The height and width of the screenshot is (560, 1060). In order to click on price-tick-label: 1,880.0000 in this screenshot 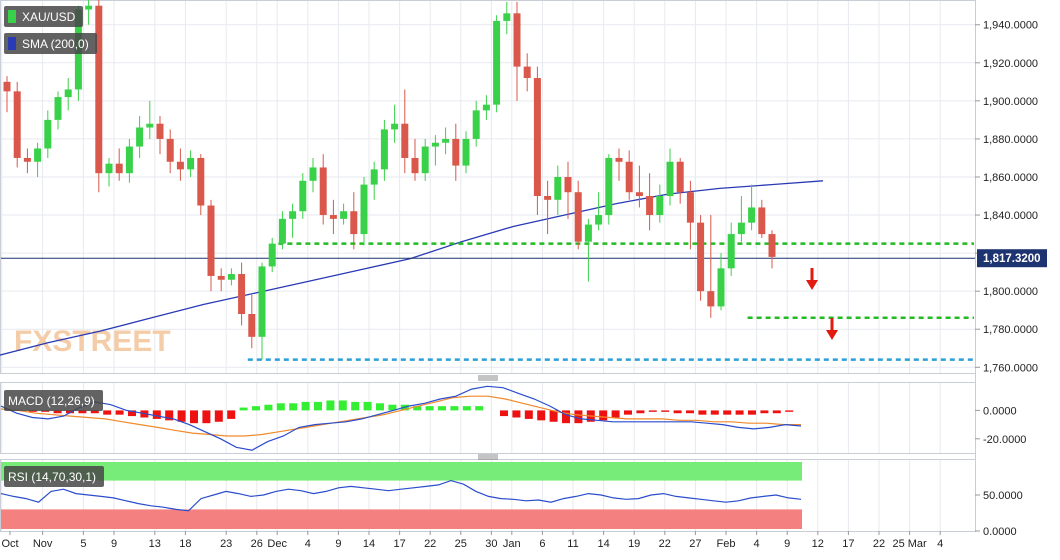, I will do `click(1010, 140)`.